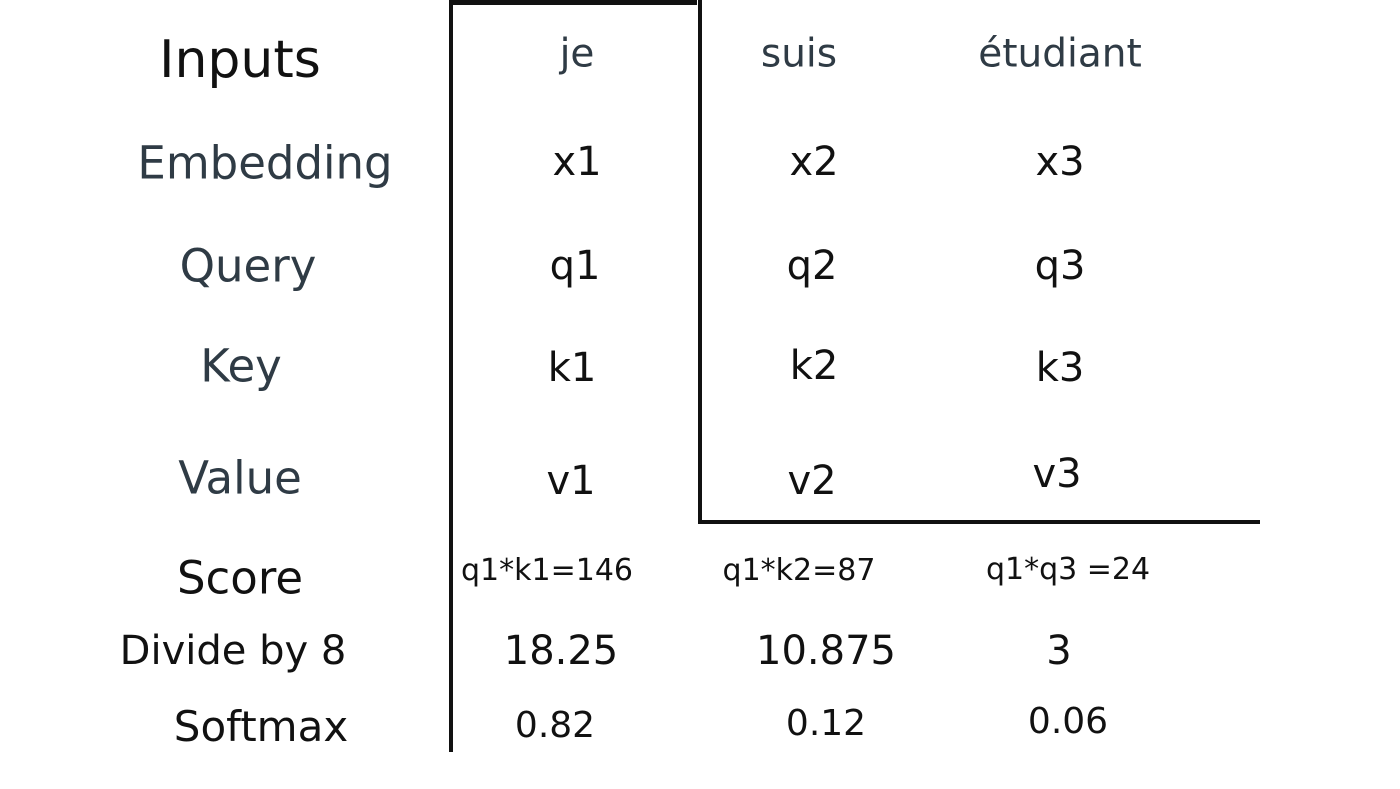  What do you see at coordinates (1060, 368) in the screenshot?
I see `key-cell-3: k3` at bounding box center [1060, 368].